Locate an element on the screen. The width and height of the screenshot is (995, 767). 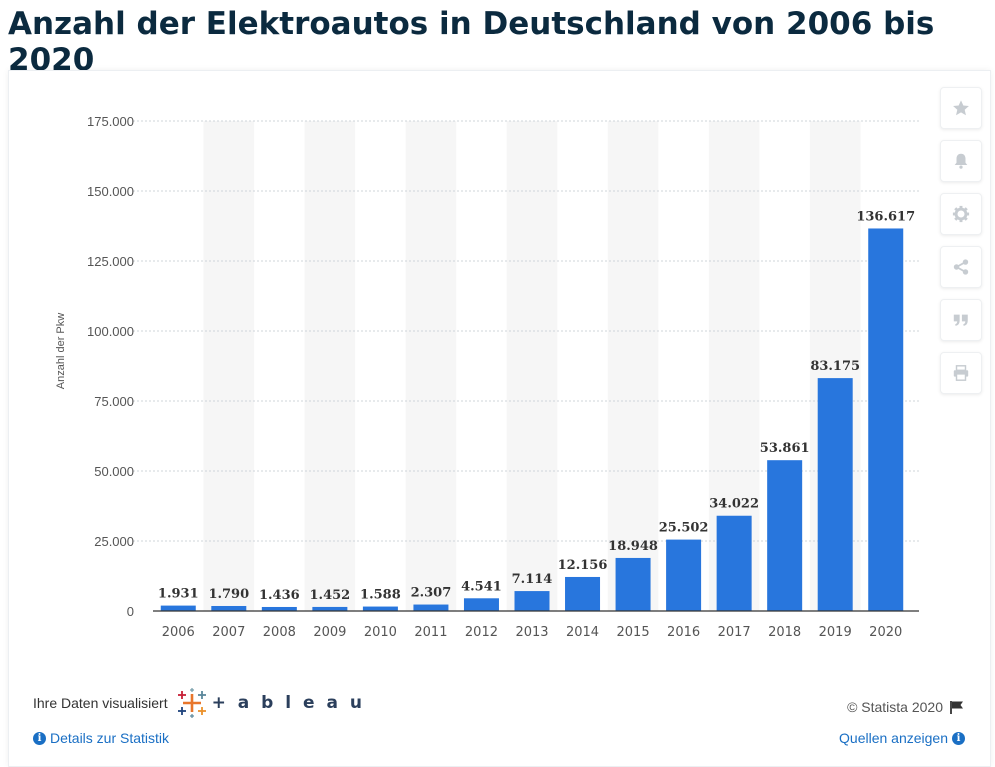
cite-button is located at coordinates (961, 320).